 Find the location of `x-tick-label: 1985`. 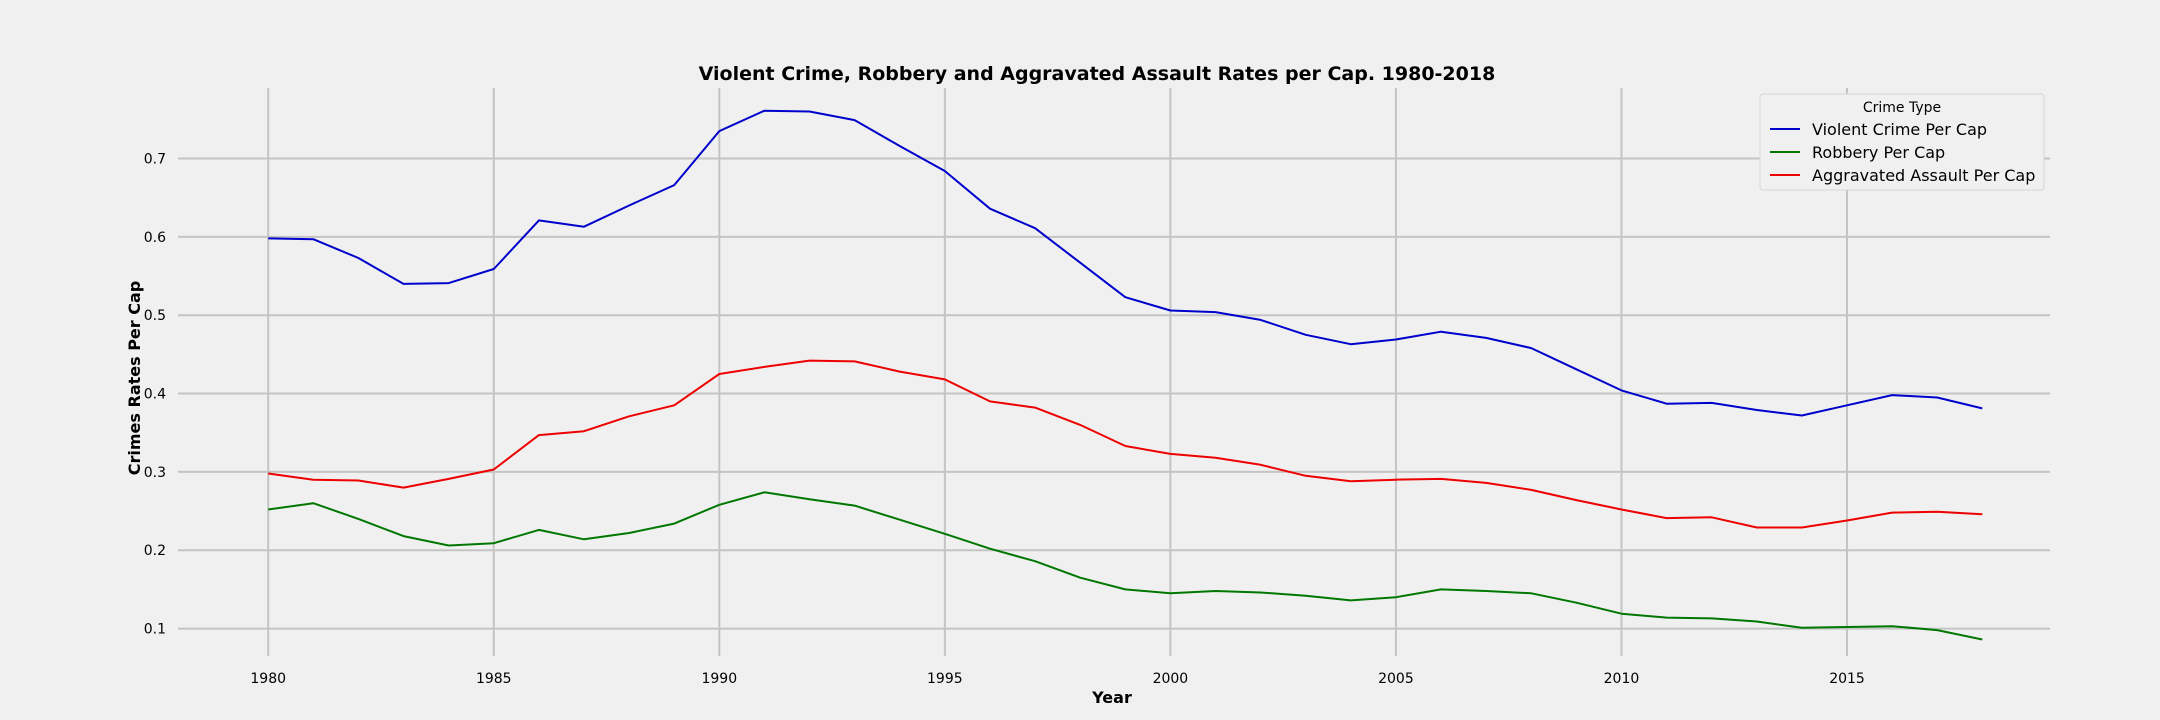

x-tick-label: 1985 is located at coordinates (494, 679).